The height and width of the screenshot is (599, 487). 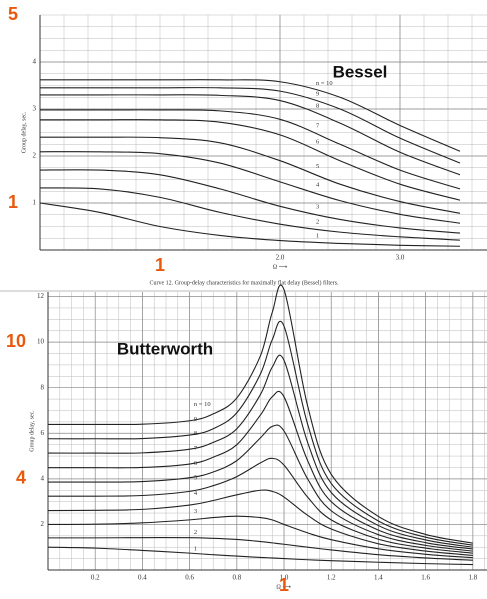 What do you see at coordinates (284, 578) in the screenshot?
I see `x-tick-label: 1.0` at bounding box center [284, 578].